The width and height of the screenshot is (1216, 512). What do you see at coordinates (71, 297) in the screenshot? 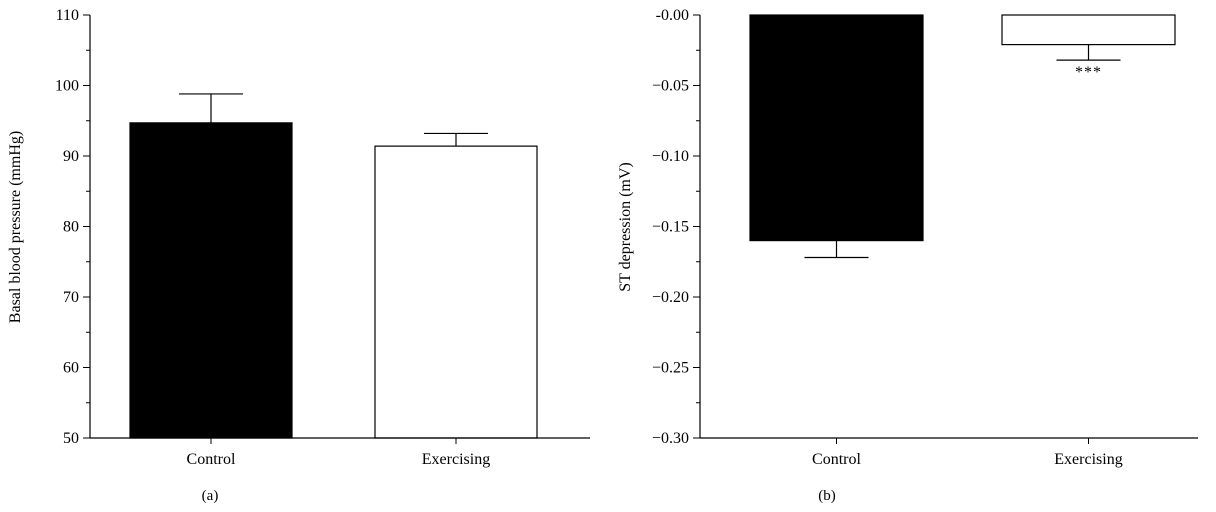
I see `y-tick-label: 70` at bounding box center [71, 297].